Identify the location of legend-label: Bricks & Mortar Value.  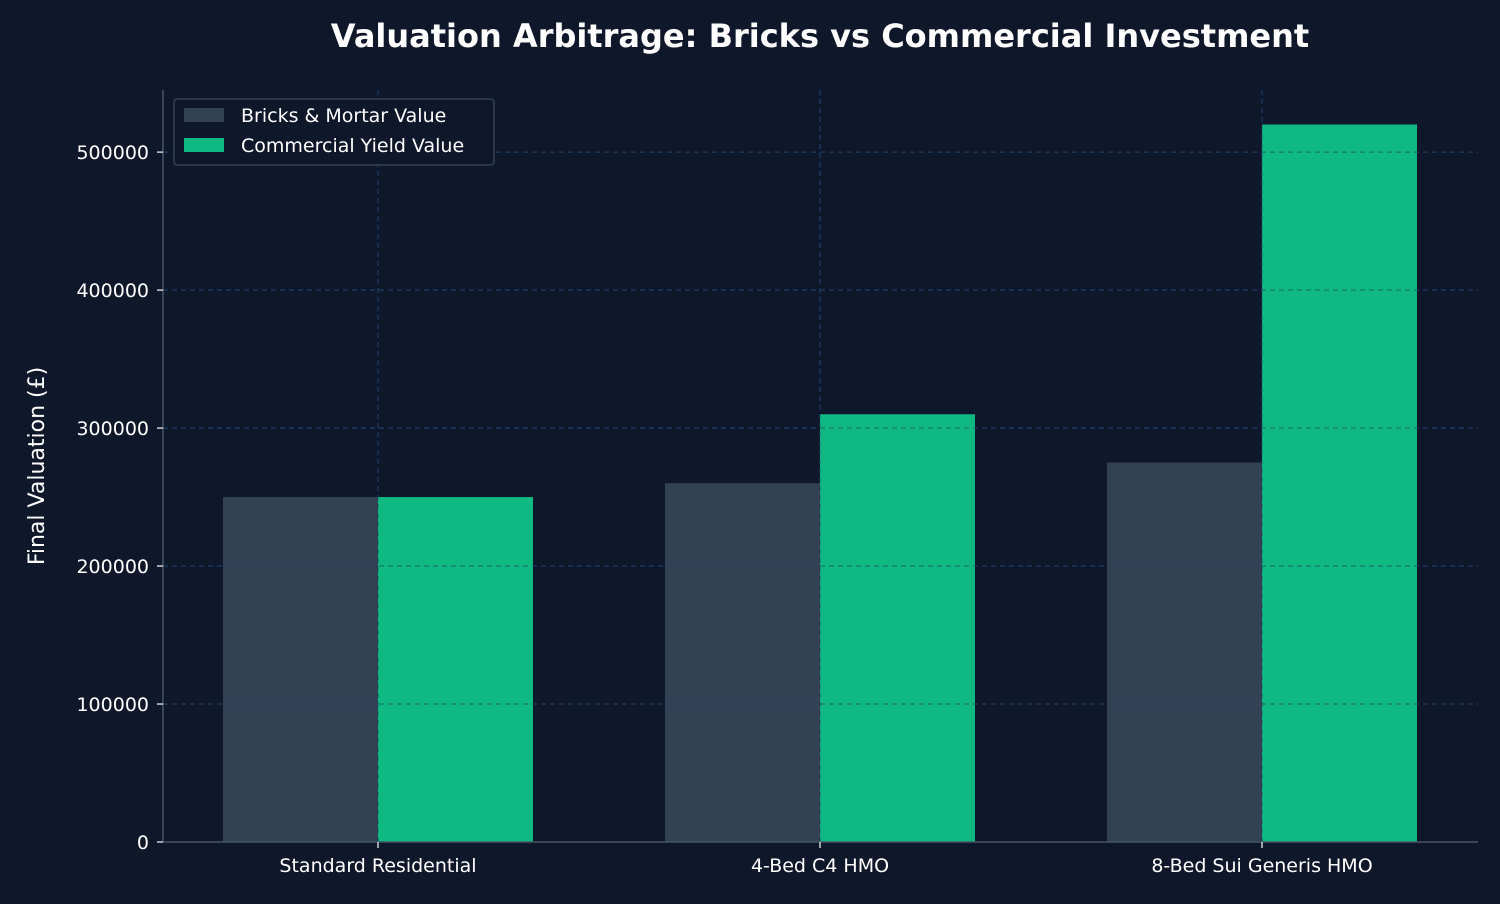
(343, 116).